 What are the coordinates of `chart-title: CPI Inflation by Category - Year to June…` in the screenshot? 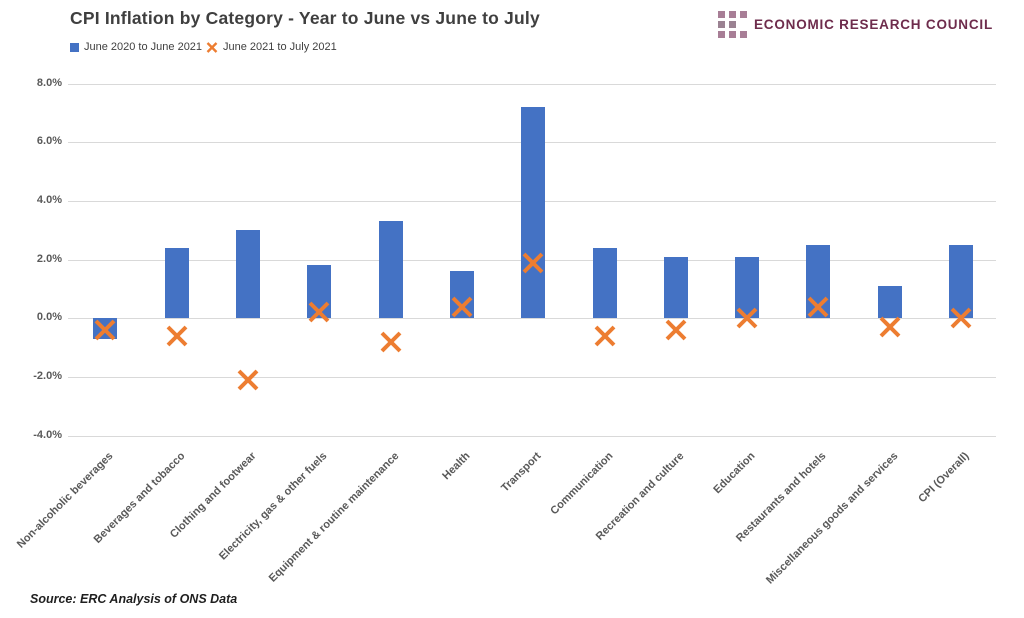 It's located at (305, 18).